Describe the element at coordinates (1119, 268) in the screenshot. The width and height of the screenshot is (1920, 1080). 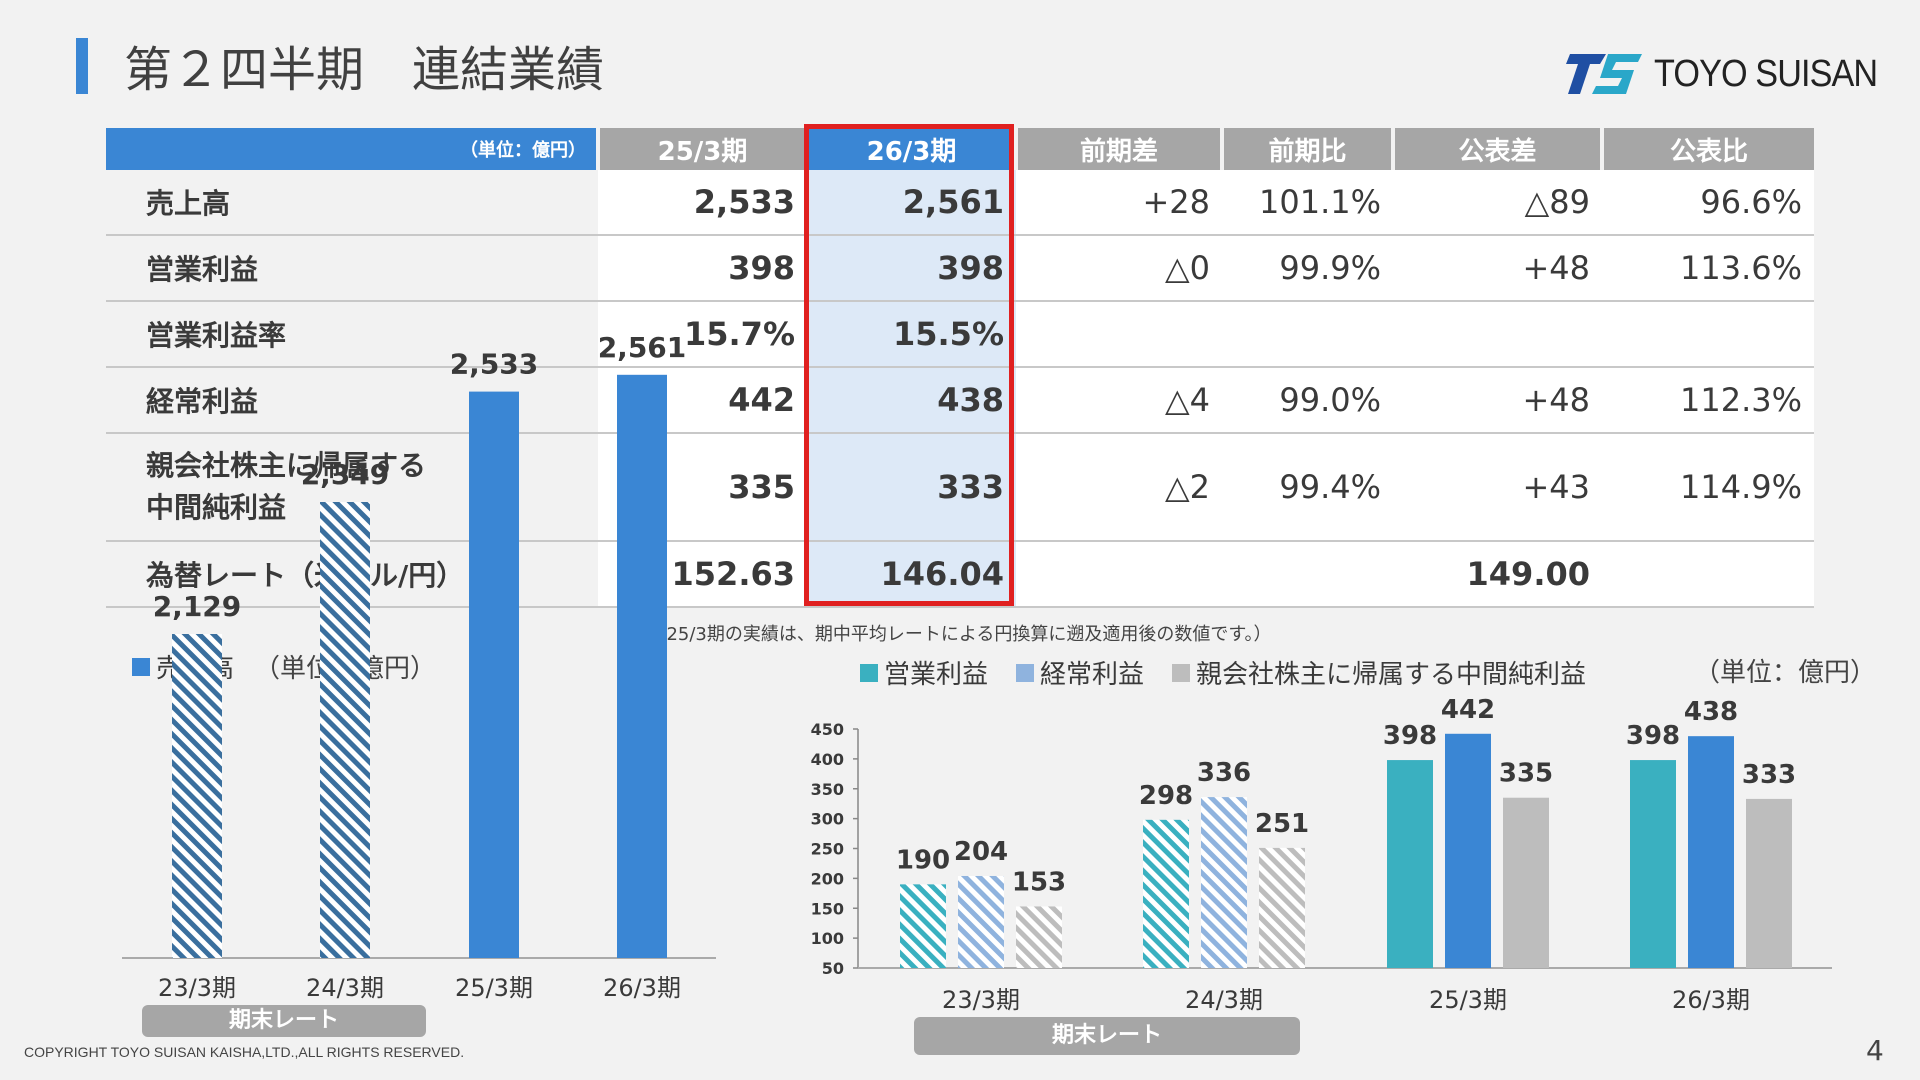
I see `cell: △0` at that location.